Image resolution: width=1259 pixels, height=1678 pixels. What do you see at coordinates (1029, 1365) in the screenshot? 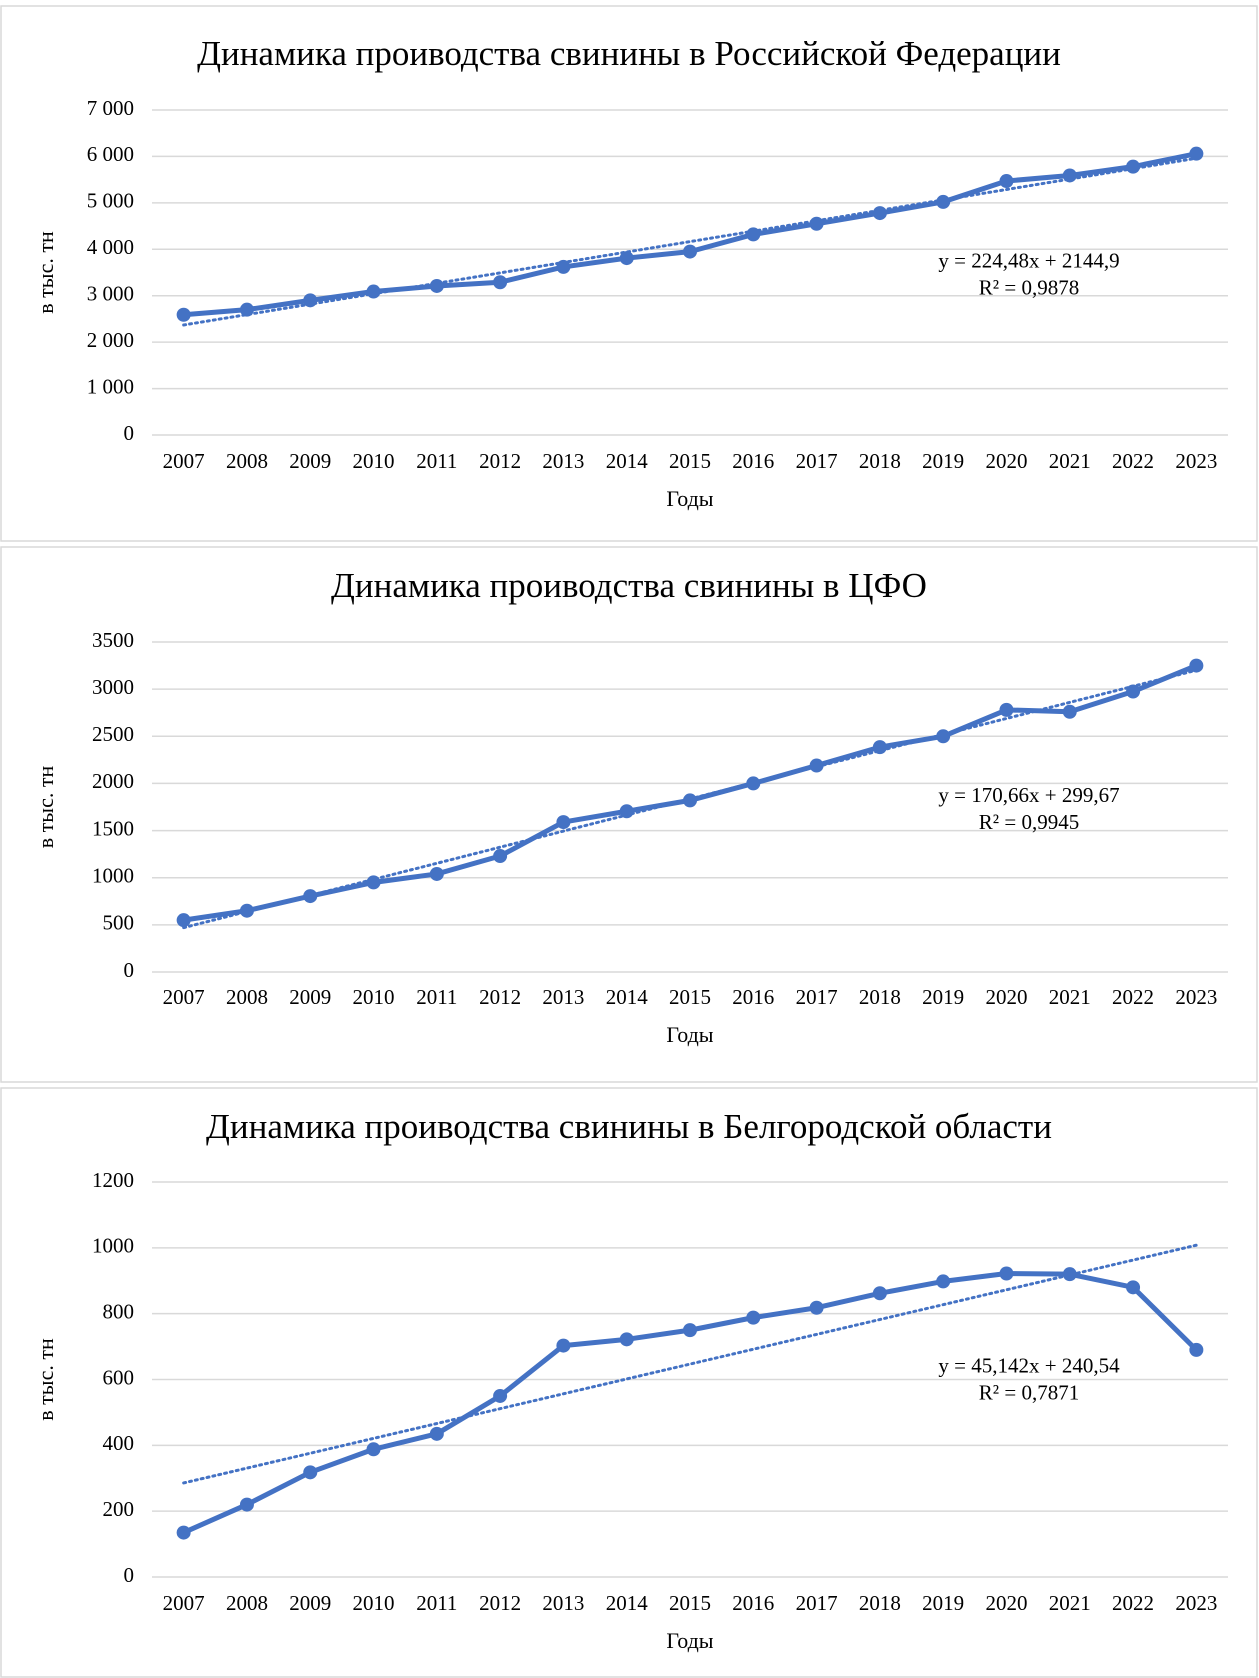
I see `trendline-equation: y = 45,142x + 240,54` at bounding box center [1029, 1365].